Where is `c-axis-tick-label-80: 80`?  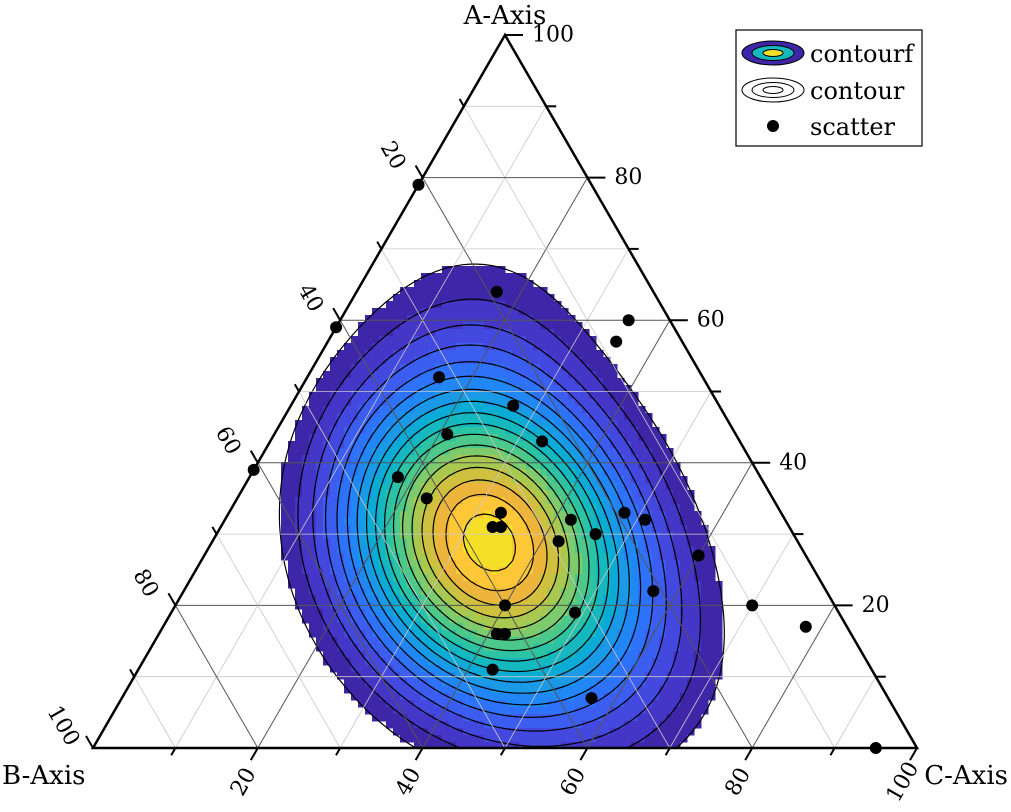 c-axis-tick-label-80: 80 is located at coordinates (738, 782).